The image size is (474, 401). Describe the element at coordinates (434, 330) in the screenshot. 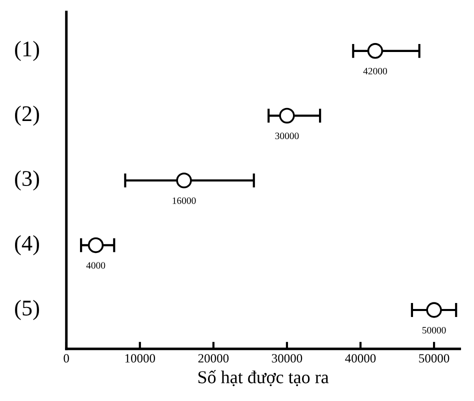

I see `data-label: 50000` at that location.